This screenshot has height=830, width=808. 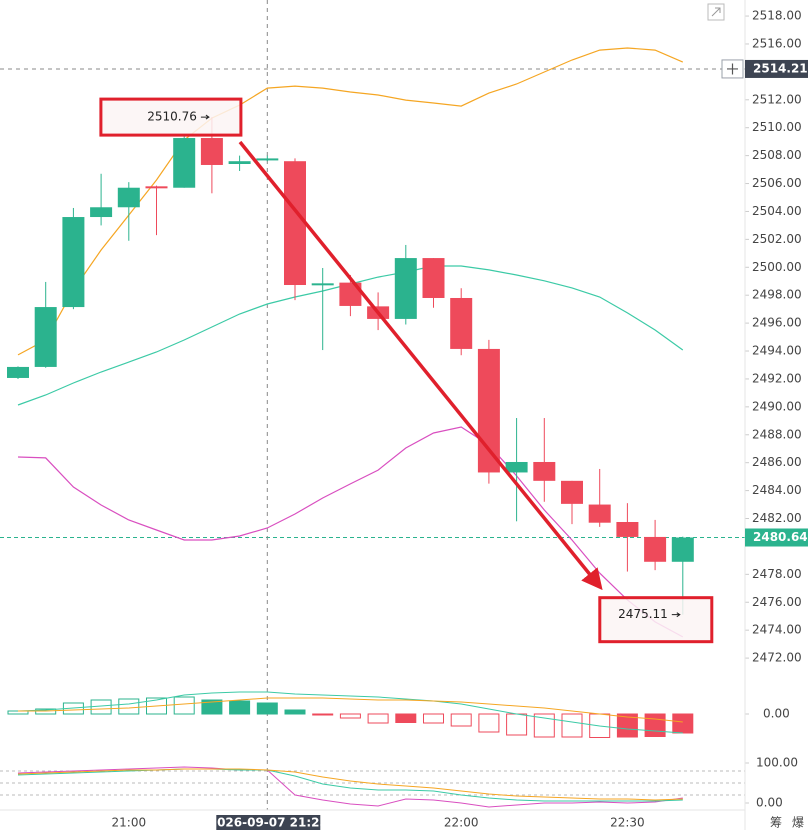 I want to click on y-tick-label: 2482.00, so click(x=777, y=518).